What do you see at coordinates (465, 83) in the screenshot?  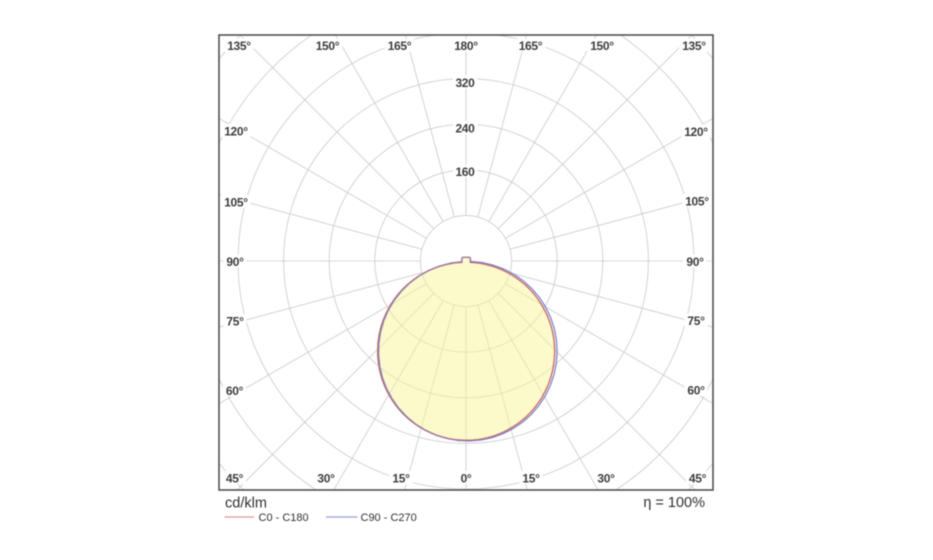 I see `svg-text: 320` at bounding box center [465, 83].